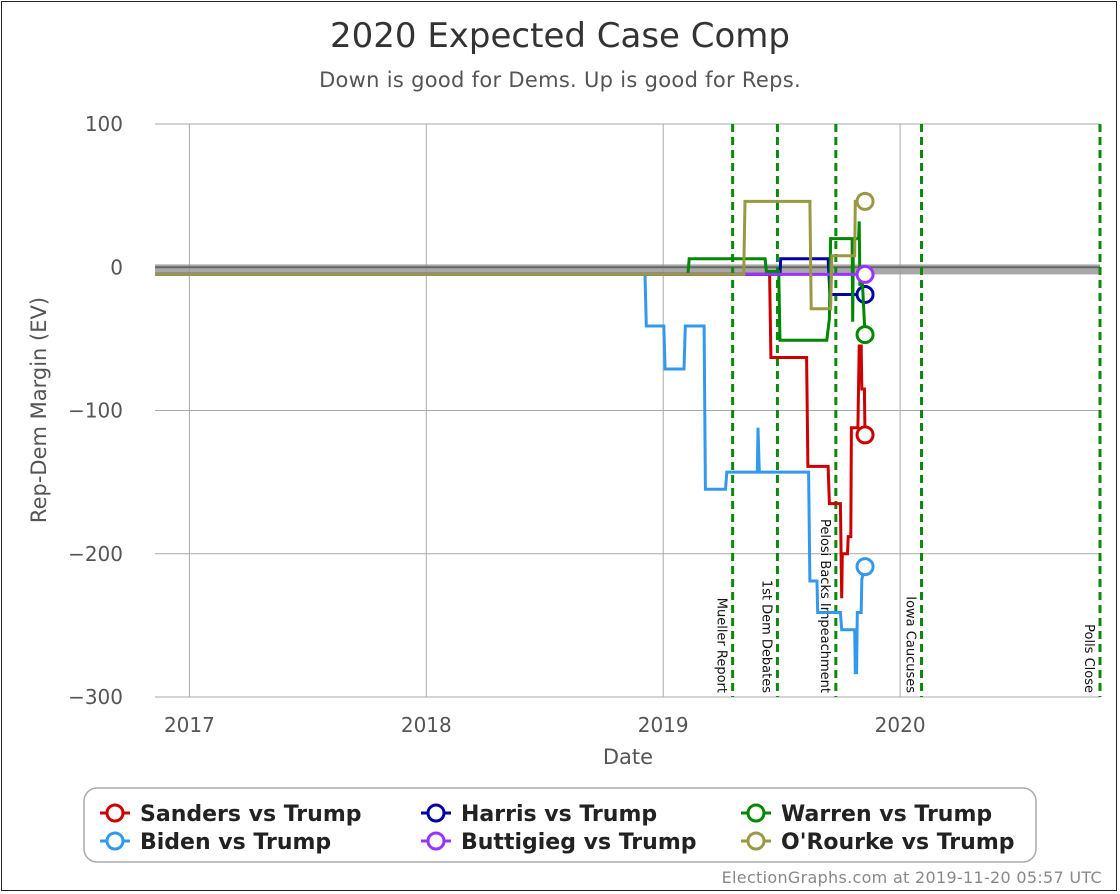  I want to click on legend-label: Biden vs Trump, so click(235, 842).